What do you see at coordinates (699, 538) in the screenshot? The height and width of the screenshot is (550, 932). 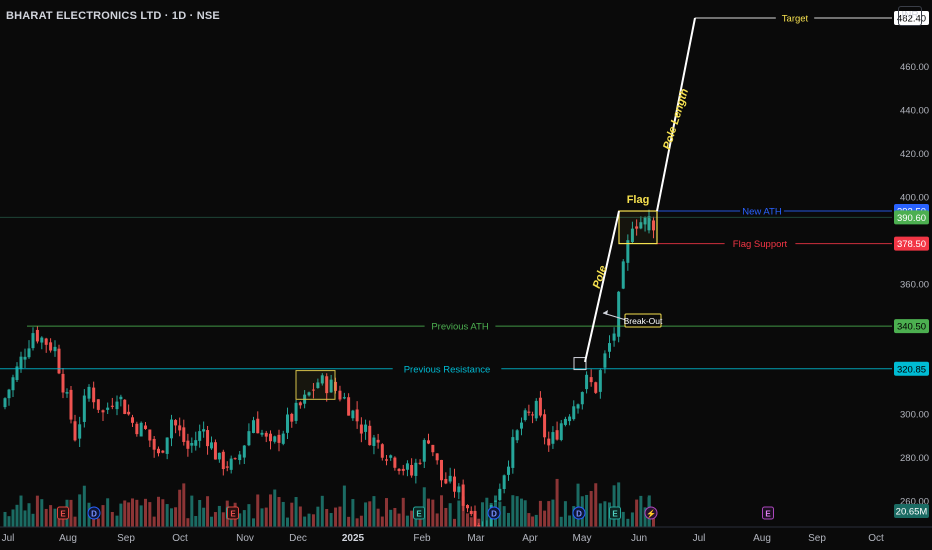 I see `time-tick-label: Jul` at bounding box center [699, 538].